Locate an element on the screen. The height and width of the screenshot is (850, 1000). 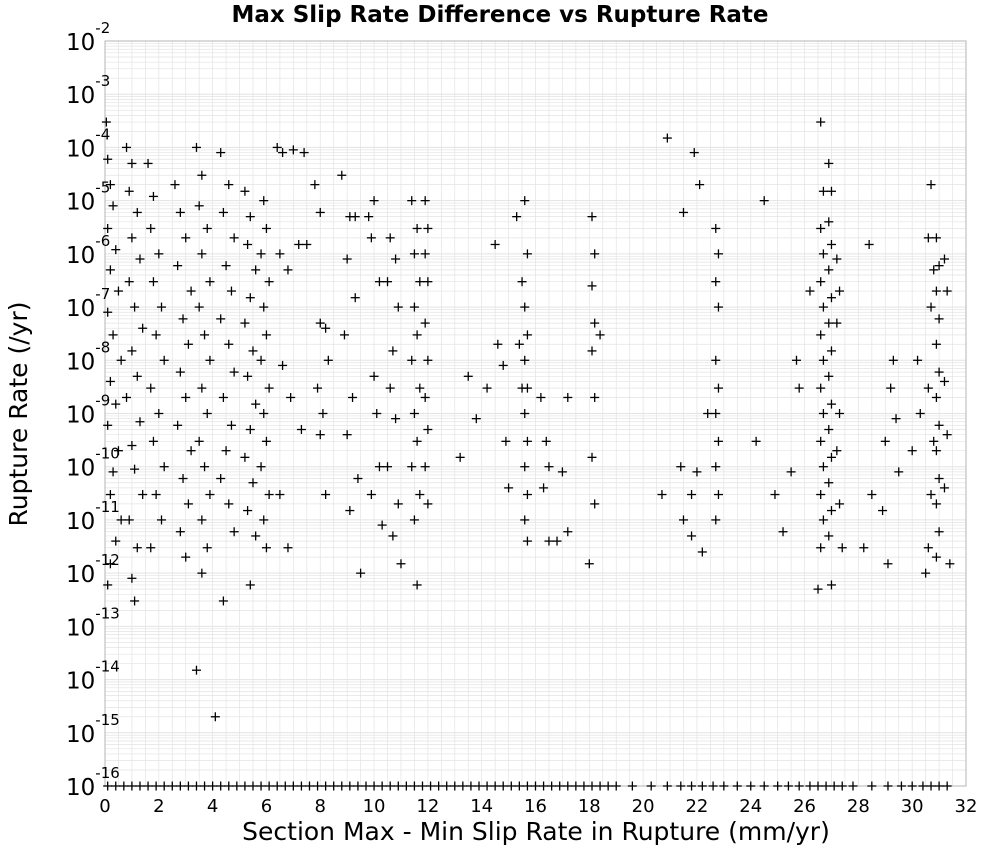
x-tick-label: 22 is located at coordinates (696, 806).